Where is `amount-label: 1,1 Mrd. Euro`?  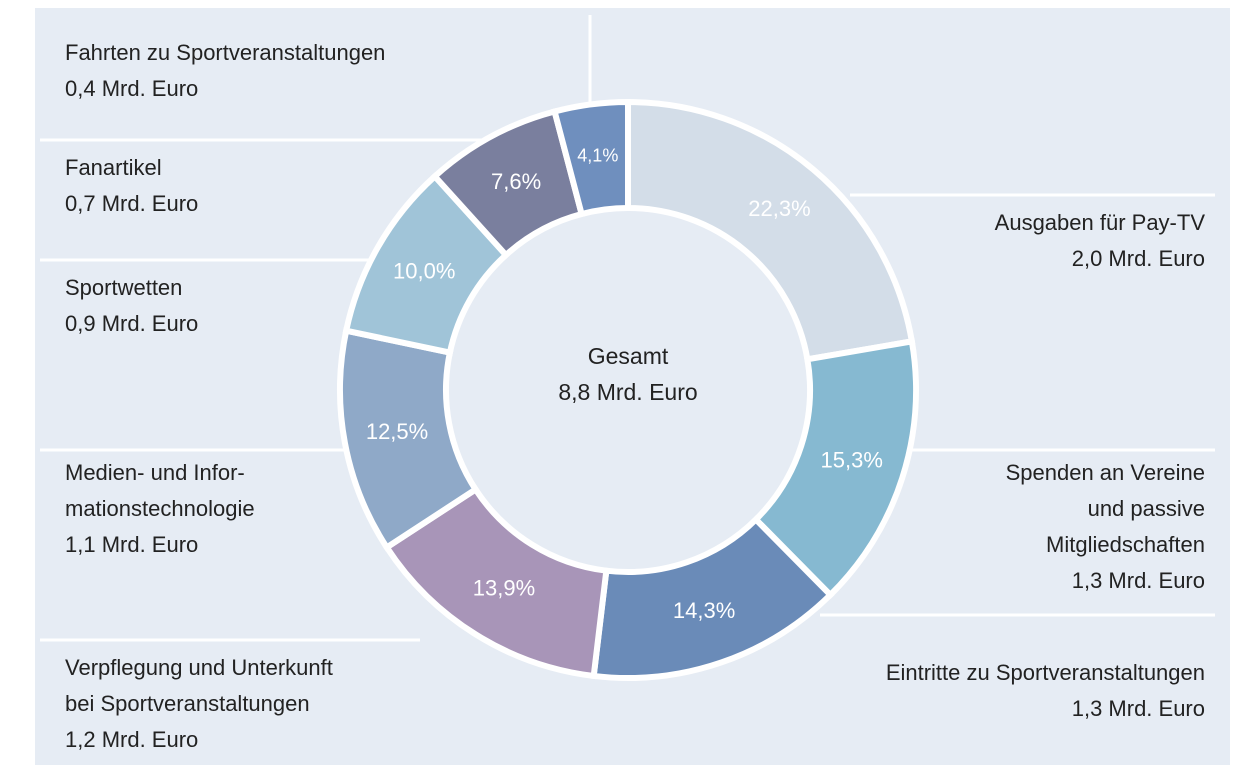
amount-label: 1,1 Mrd. Euro is located at coordinates (132, 544).